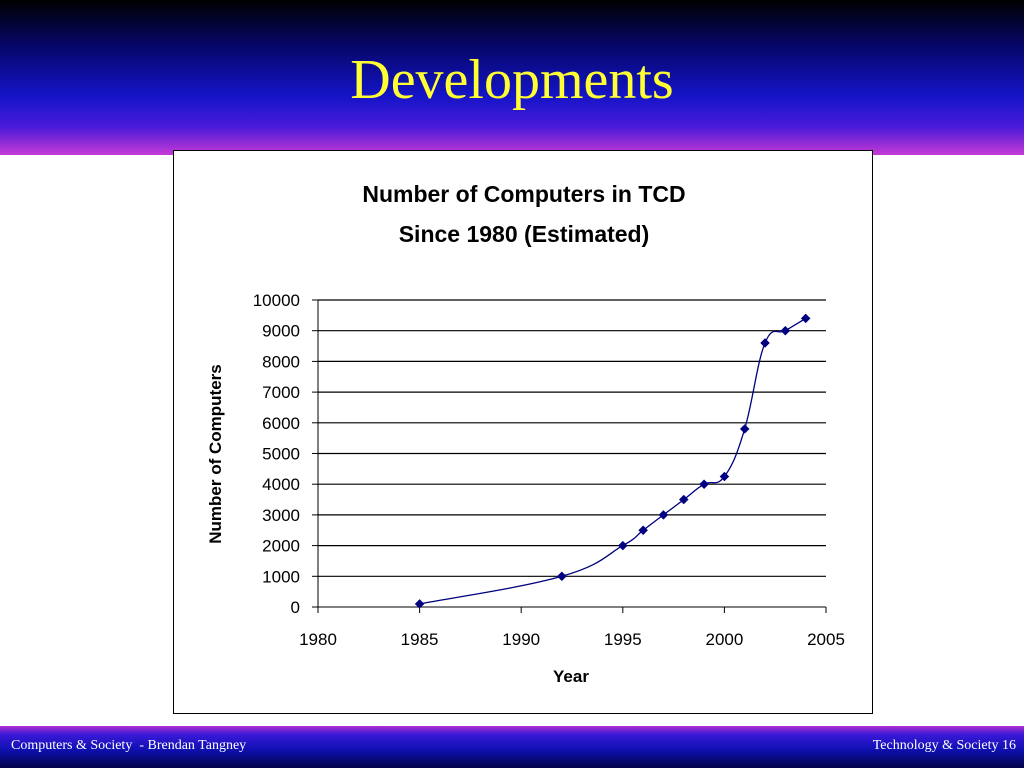 The width and height of the screenshot is (1024, 768). Describe the element at coordinates (524, 234) in the screenshot. I see `chart-title-line-2: Since 1980 (Estimated)` at that location.